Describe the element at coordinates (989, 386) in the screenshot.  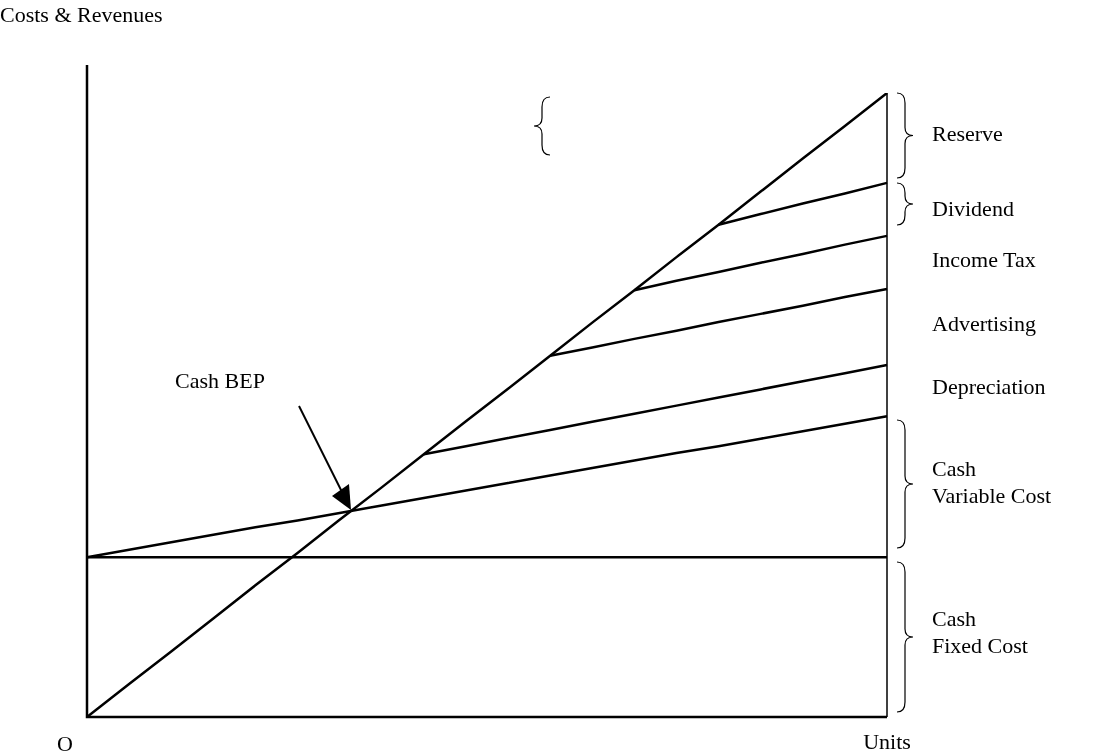
I see `text: Depreciation` at that location.